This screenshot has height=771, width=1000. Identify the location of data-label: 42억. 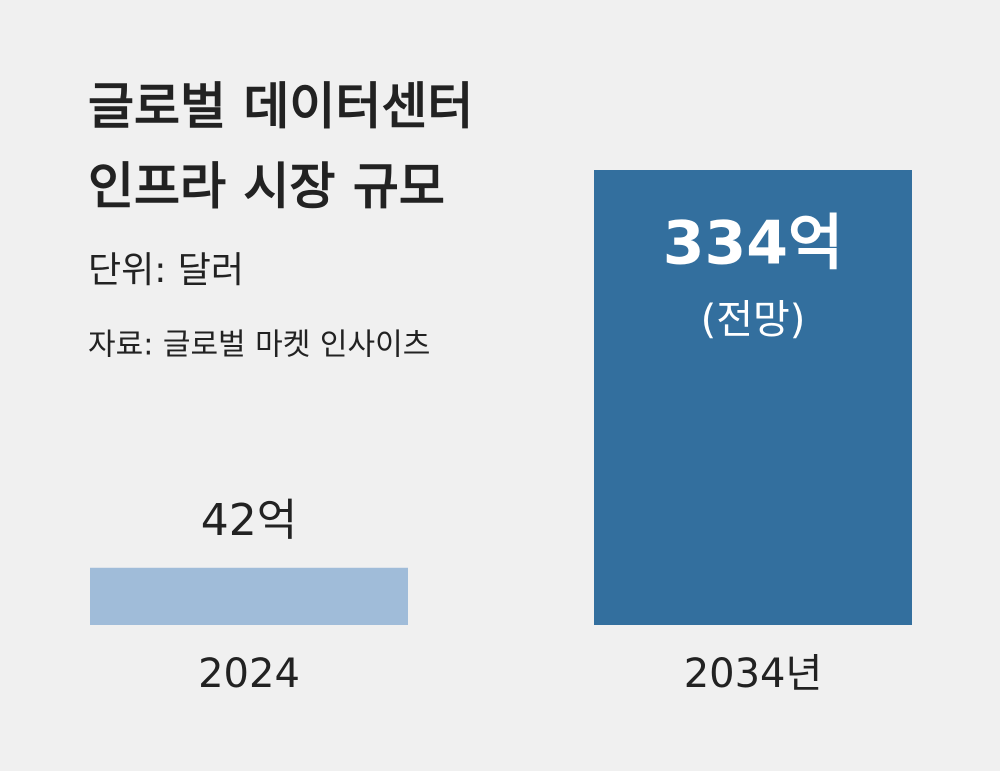
(249, 520).